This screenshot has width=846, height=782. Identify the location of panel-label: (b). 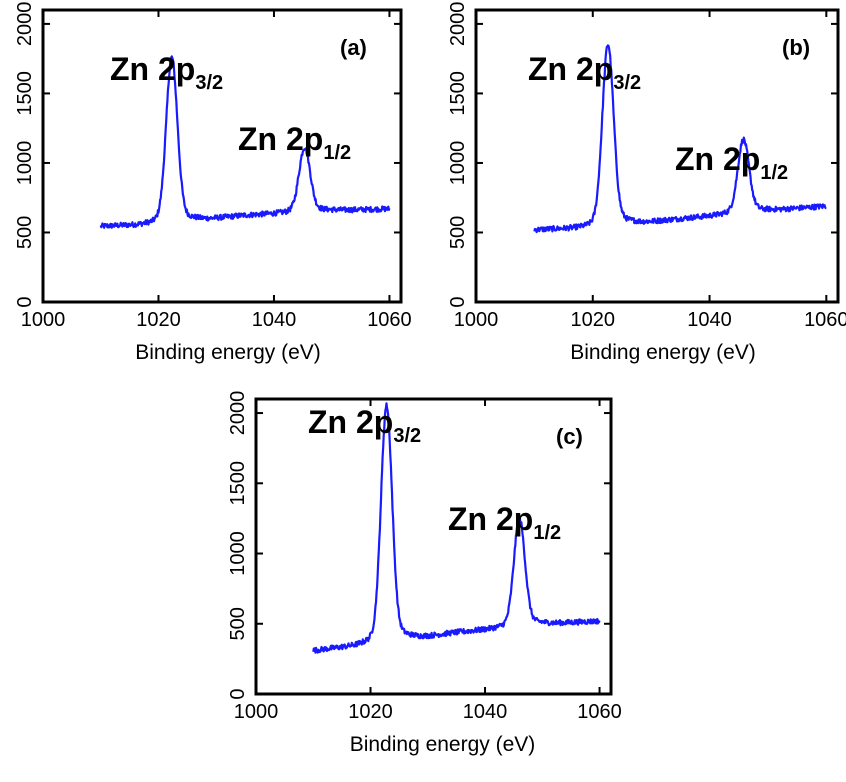
(796, 47).